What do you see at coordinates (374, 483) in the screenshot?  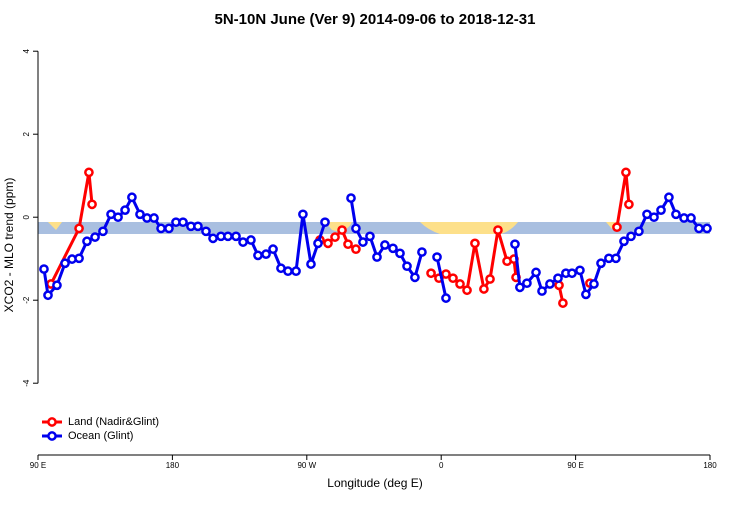 I see `x-axis-label: Longitude (deg E)` at bounding box center [374, 483].